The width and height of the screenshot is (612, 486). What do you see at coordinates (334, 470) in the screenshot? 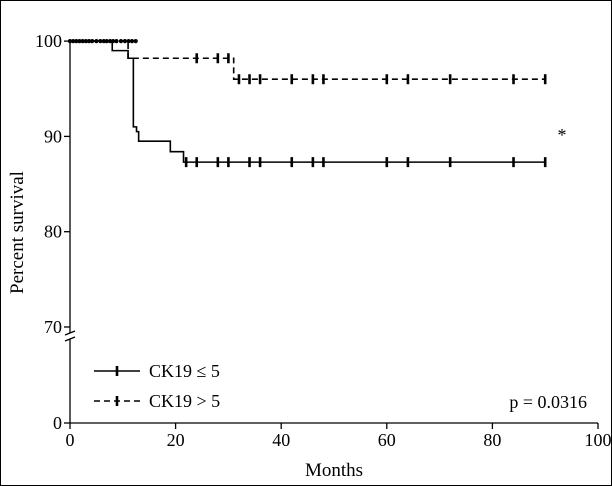
I see `x-axis-title: Months` at bounding box center [334, 470].